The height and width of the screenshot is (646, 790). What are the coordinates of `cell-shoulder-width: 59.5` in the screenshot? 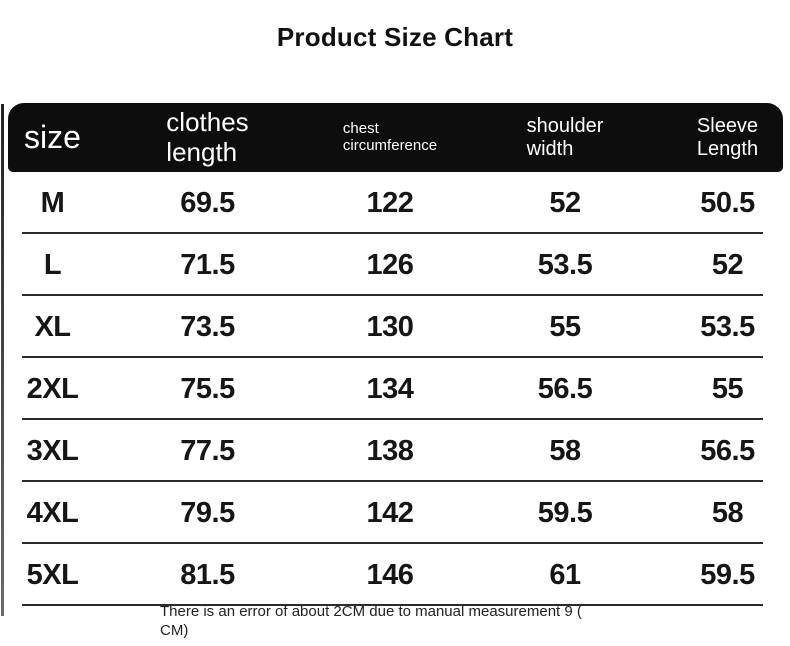 It's located at (565, 512).